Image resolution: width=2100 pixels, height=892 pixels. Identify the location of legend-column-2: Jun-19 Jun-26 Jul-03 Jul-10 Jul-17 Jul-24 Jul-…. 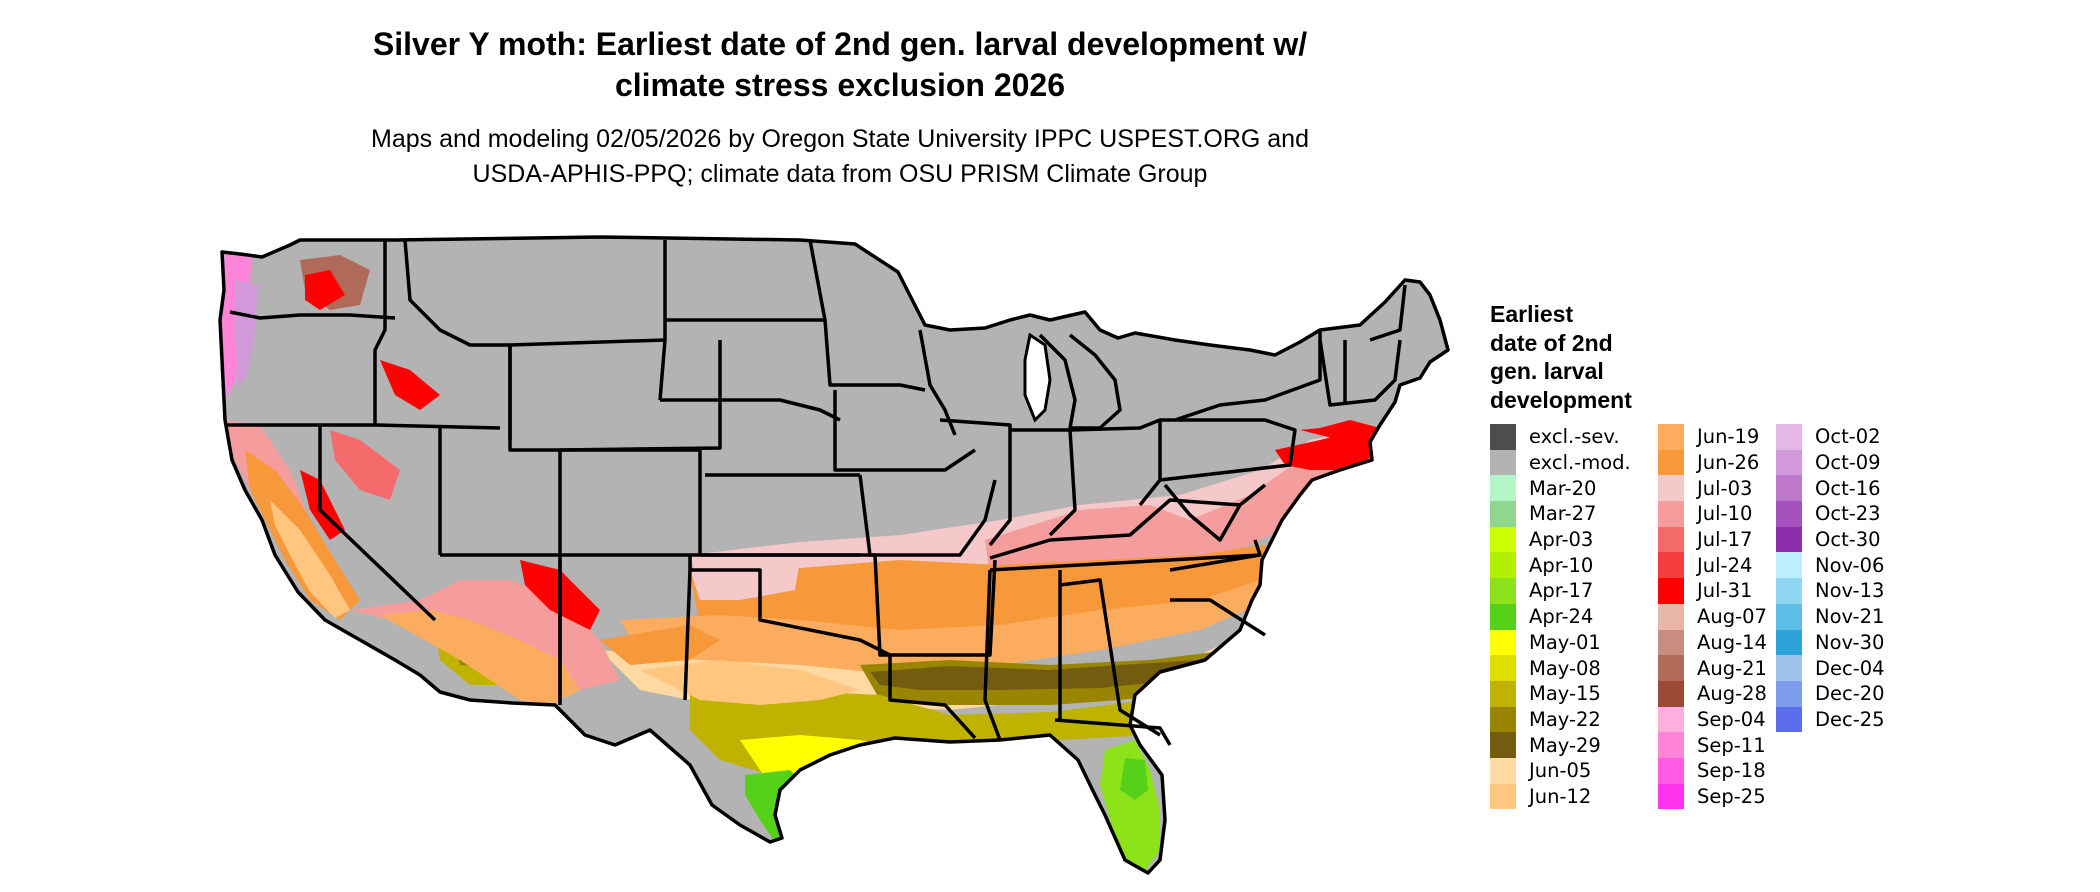
(1712, 617).